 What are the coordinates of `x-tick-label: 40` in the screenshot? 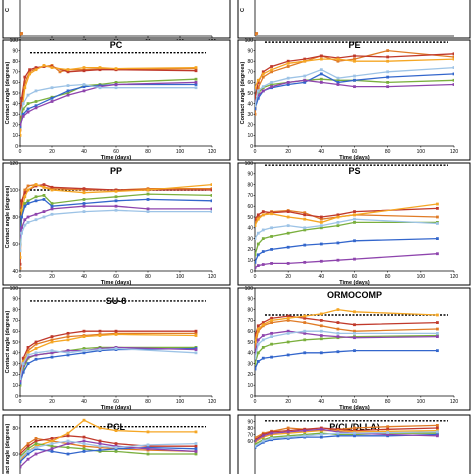 It's located at (84, 402).